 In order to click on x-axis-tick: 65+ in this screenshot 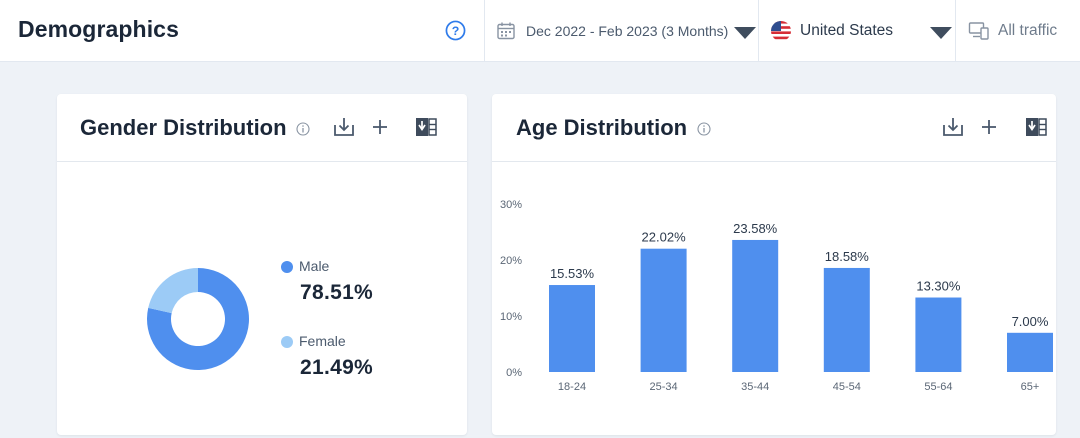, I will do `click(1030, 387)`.